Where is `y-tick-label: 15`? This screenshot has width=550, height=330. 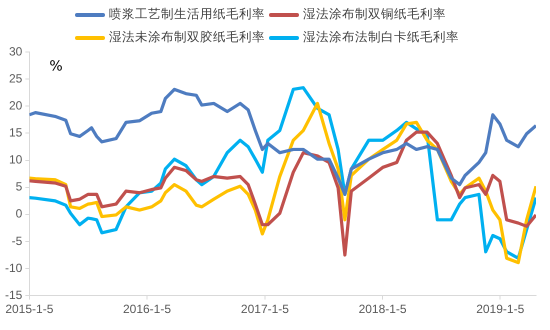
y-tick-label: 15 is located at coordinates (15, 133).